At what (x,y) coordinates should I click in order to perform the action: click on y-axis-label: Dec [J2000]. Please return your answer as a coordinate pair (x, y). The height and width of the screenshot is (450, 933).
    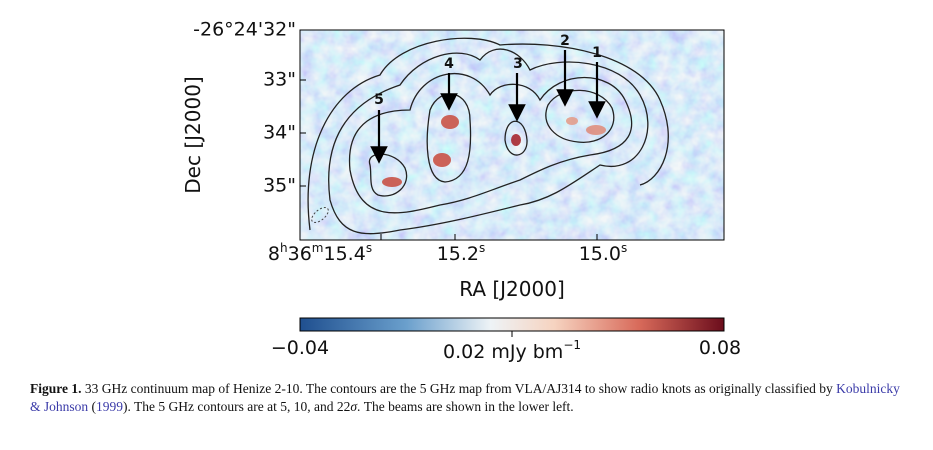
    Looking at the image, I should click on (193, 134).